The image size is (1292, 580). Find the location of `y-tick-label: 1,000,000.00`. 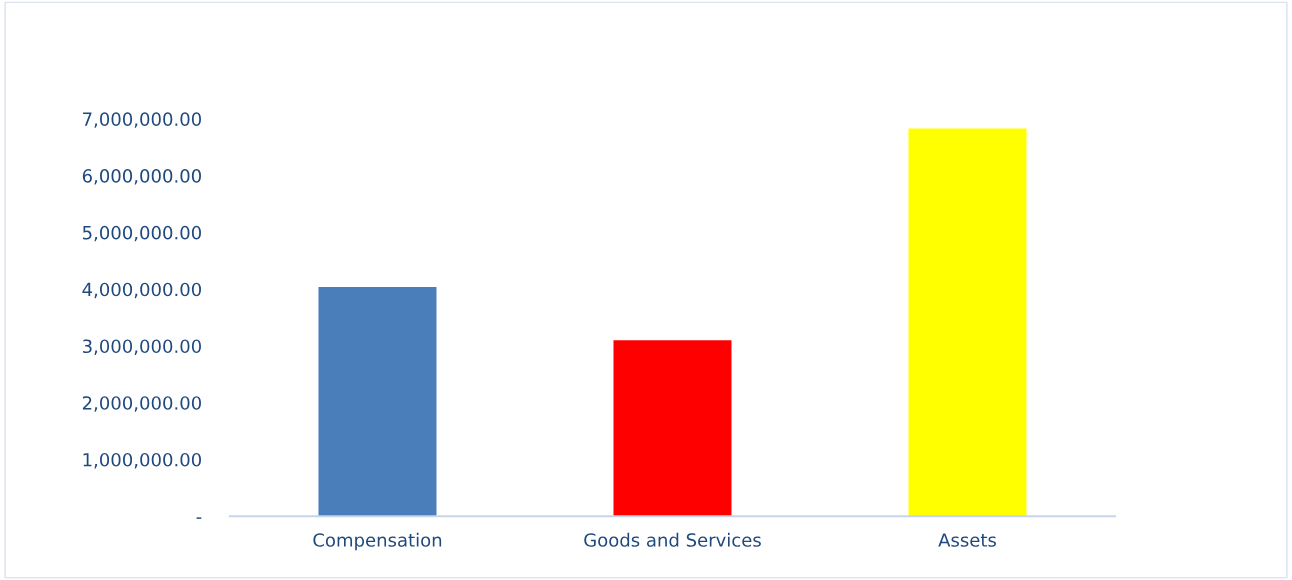

y-tick-label: 1,000,000.00 is located at coordinates (142, 460).